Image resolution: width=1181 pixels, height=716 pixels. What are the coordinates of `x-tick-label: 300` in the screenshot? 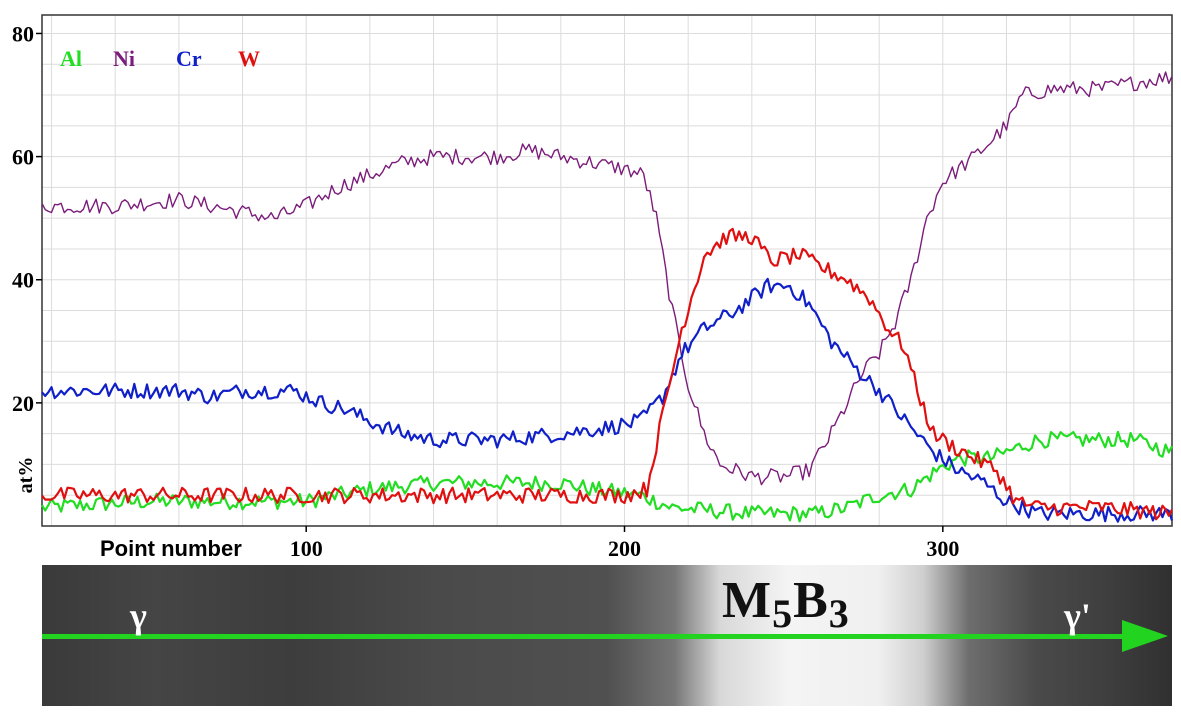 It's located at (942, 548).